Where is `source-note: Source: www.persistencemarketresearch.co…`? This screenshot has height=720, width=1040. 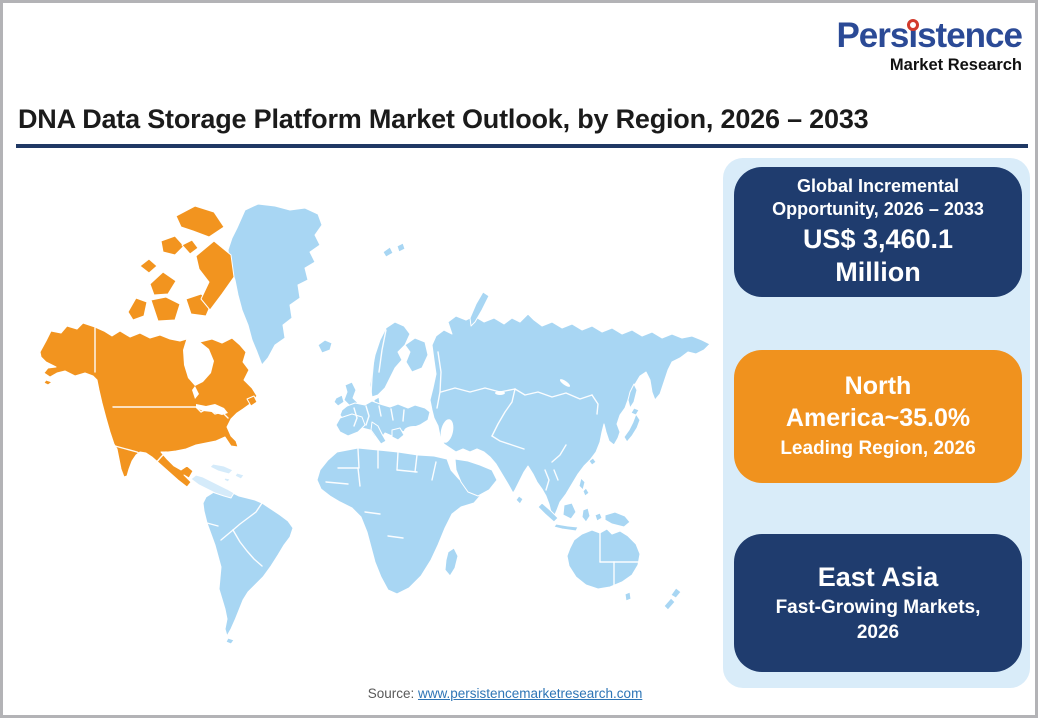 source-note: Source: www.persistencemarketresearch.co… is located at coordinates (505, 693).